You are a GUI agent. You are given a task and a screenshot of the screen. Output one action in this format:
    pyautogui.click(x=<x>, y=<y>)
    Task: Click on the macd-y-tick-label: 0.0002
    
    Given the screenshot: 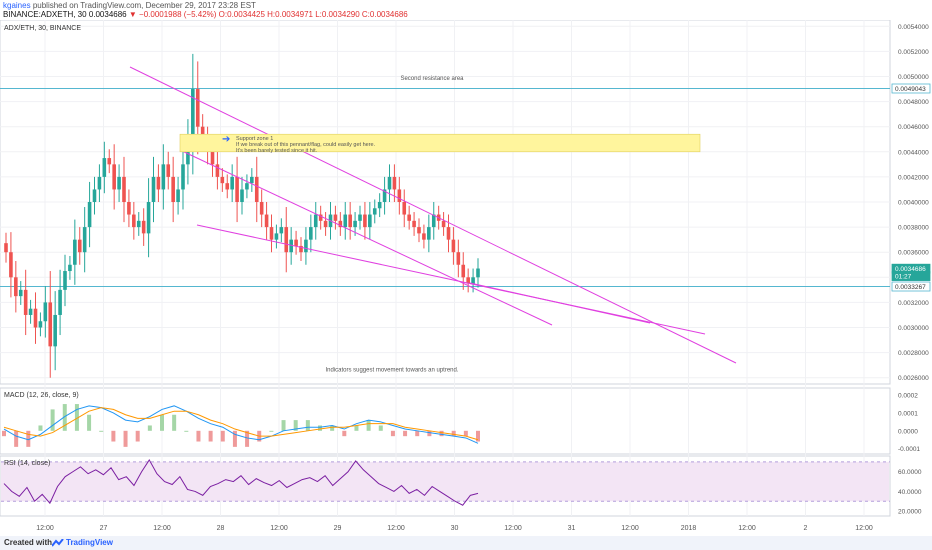 What is the action you would take?
    pyautogui.click(x=908, y=396)
    